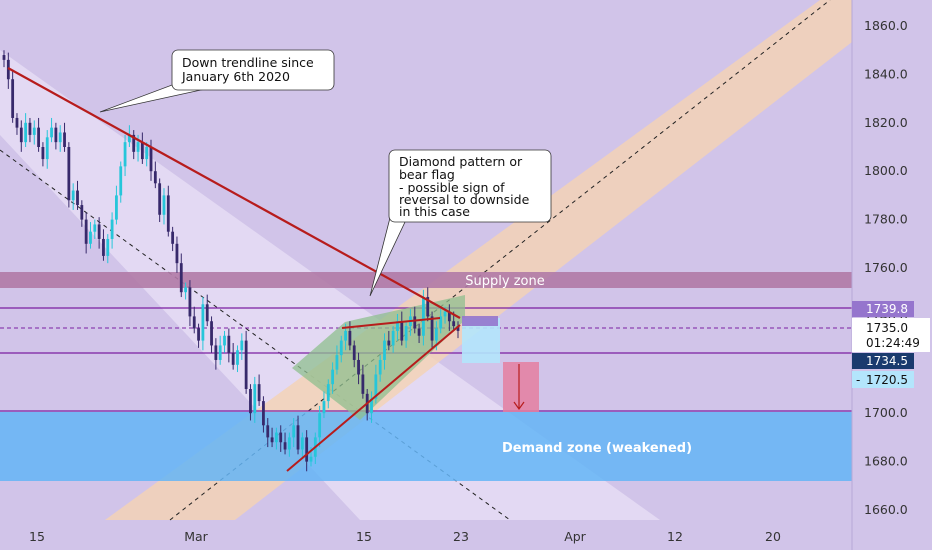  I want to click on x-tick-label: 15, so click(37, 536).